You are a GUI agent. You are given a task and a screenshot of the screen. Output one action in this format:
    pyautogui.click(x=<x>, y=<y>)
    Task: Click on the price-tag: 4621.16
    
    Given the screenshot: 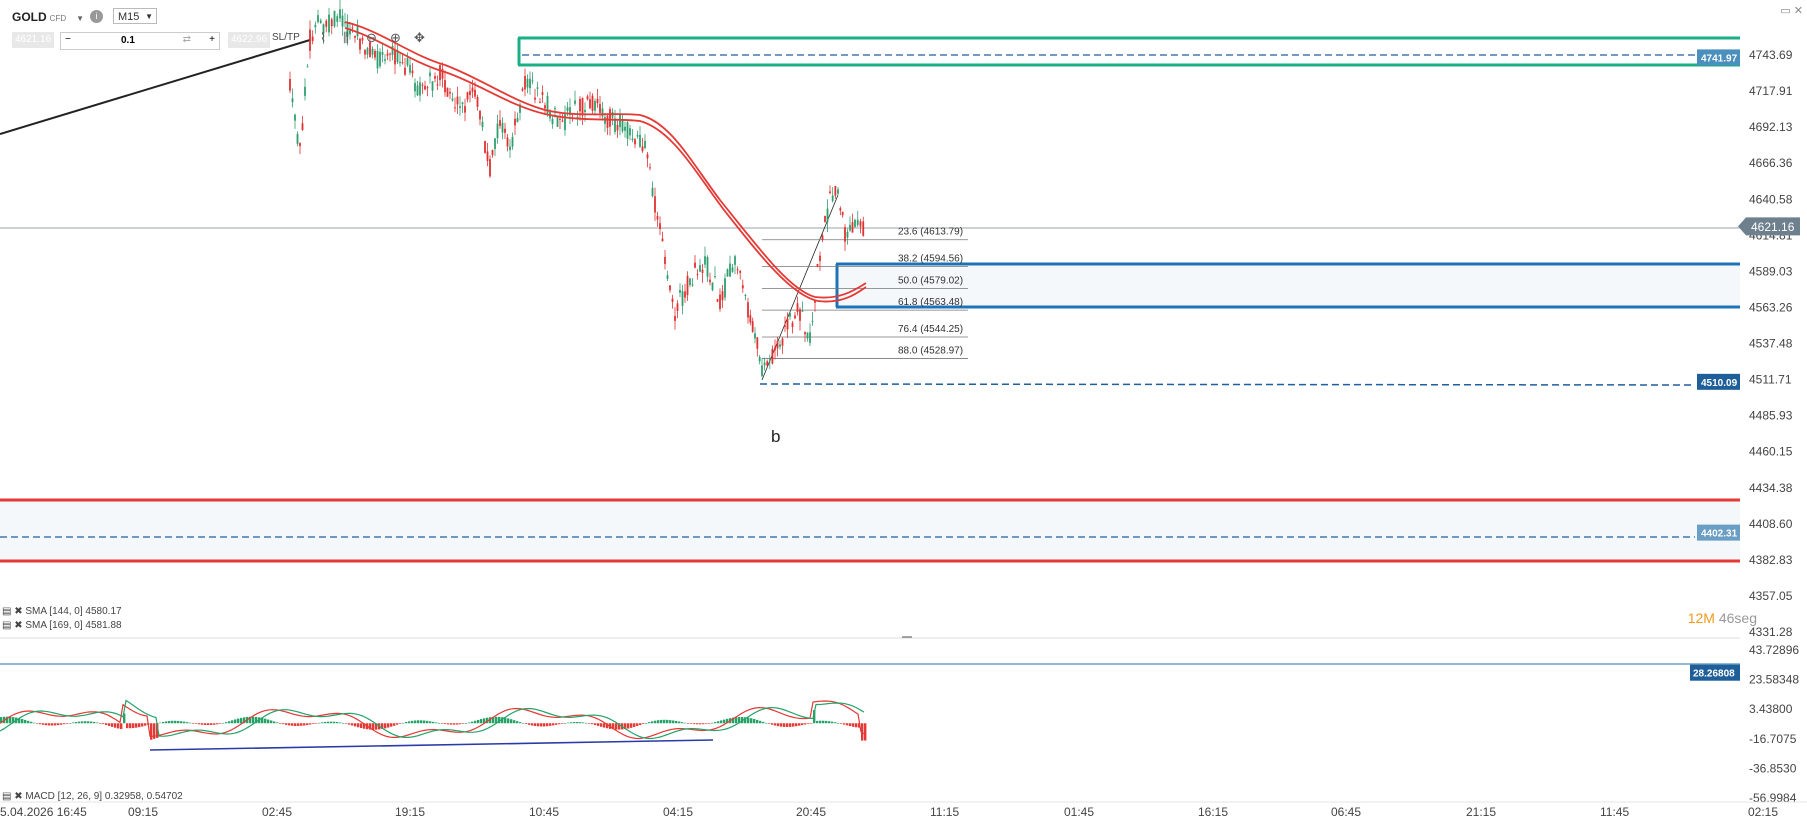 What is the action you would take?
    pyautogui.click(x=1769, y=226)
    